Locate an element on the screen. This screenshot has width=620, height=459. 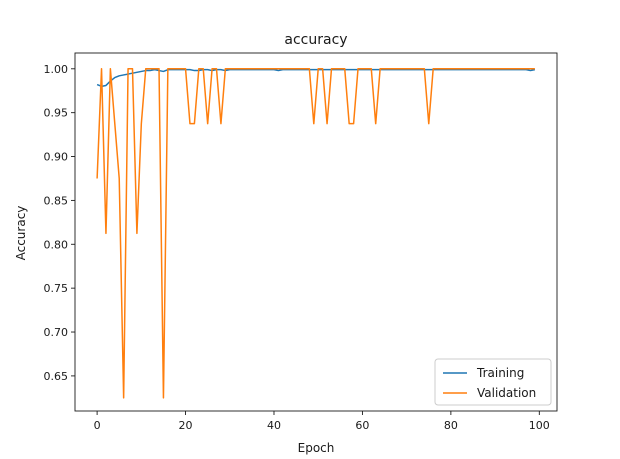
chart-title: accuracy is located at coordinates (315, 40).